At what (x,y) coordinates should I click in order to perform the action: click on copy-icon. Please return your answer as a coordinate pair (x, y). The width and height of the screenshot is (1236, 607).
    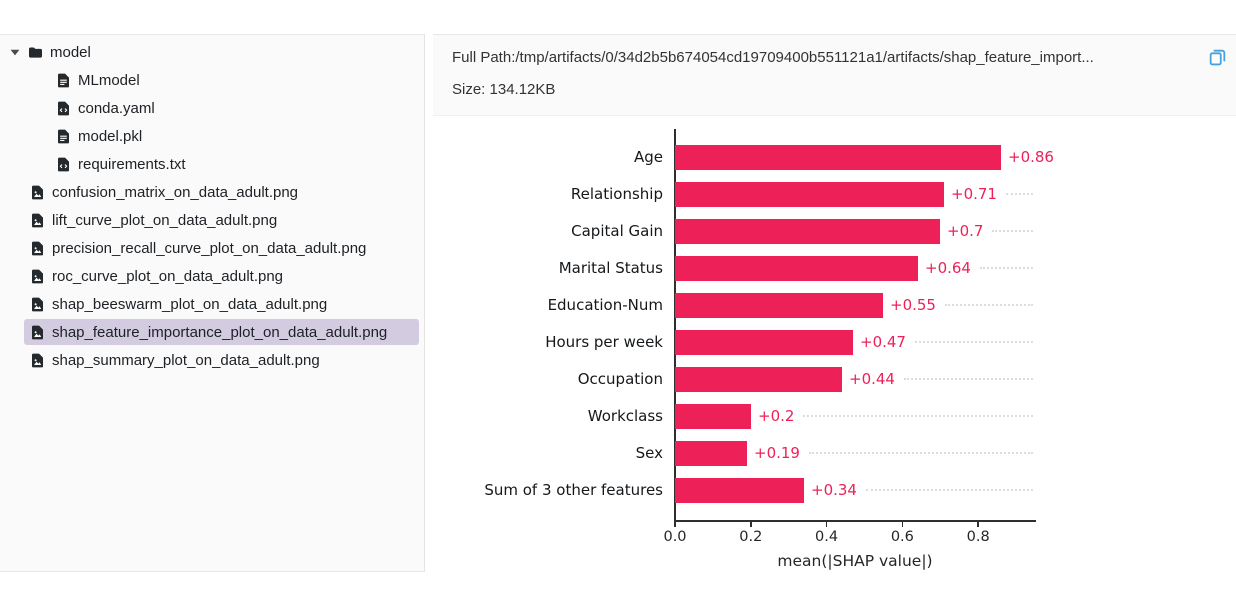
    Looking at the image, I should click on (1217, 60).